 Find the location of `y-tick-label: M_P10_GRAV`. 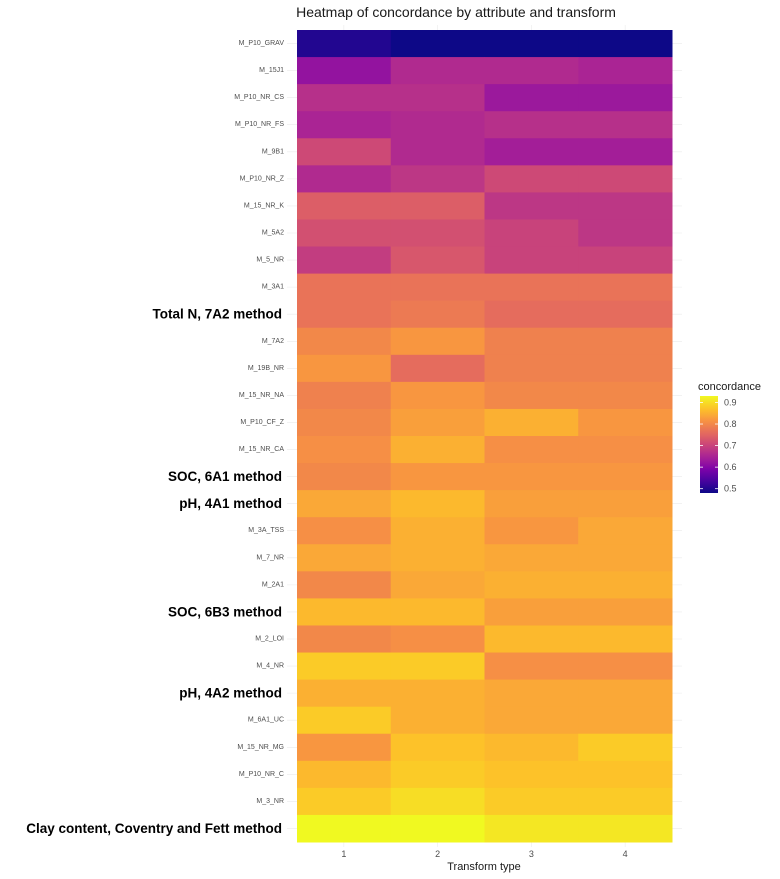

y-tick-label: M_P10_GRAV is located at coordinates (262, 43).